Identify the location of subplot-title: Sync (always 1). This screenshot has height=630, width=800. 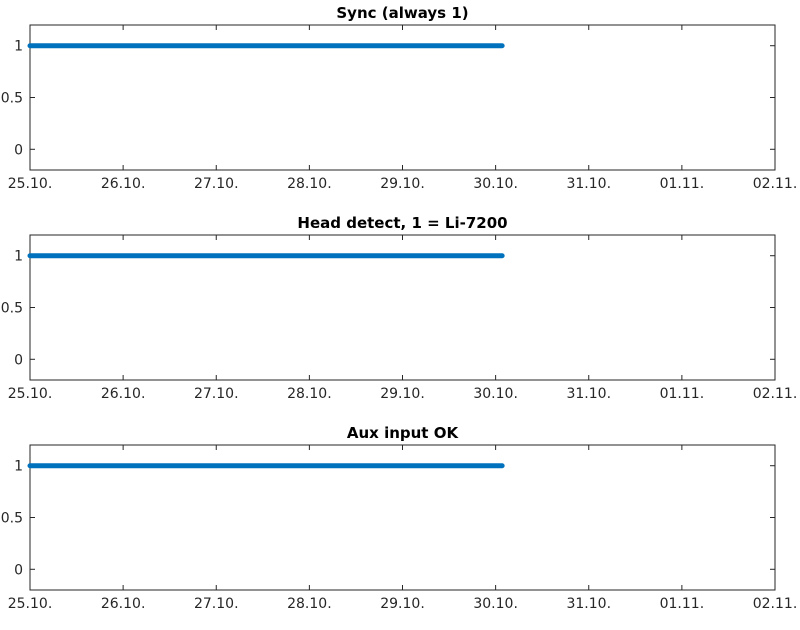
(402, 13).